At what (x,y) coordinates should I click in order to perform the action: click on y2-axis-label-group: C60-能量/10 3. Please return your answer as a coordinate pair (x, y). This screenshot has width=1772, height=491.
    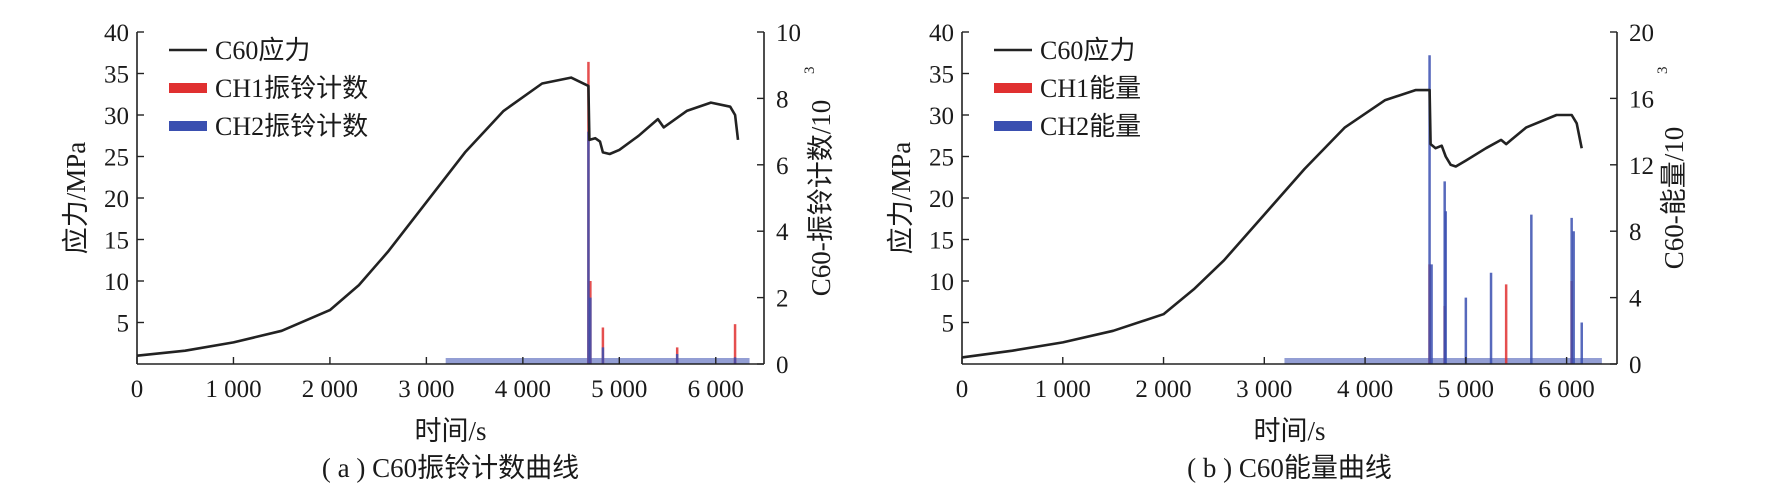
    Looking at the image, I should click on (1672, 168).